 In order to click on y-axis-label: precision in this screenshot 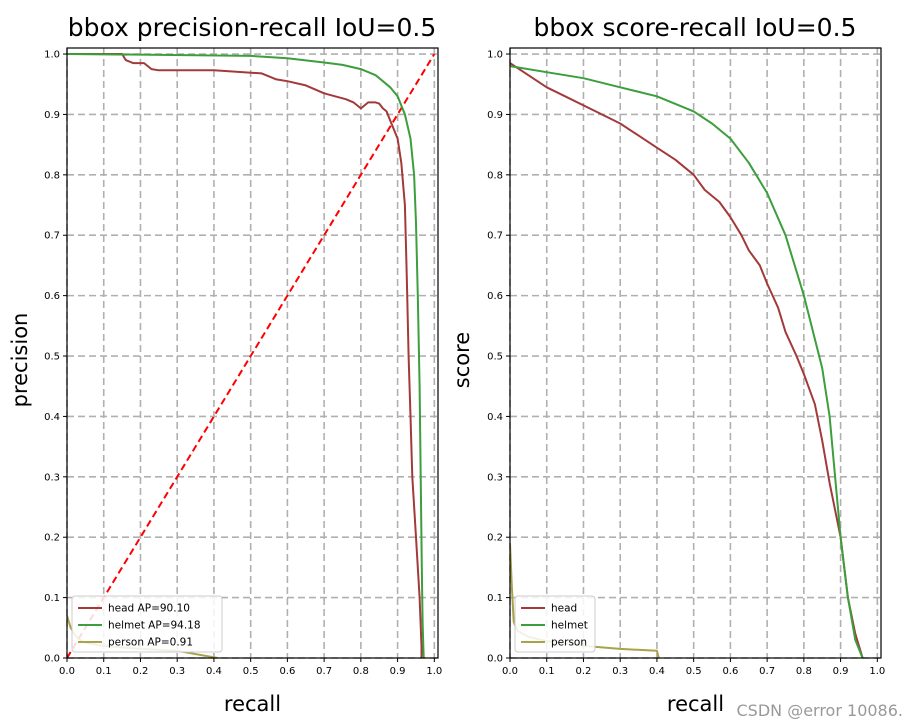, I will do `click(20, 360)`.